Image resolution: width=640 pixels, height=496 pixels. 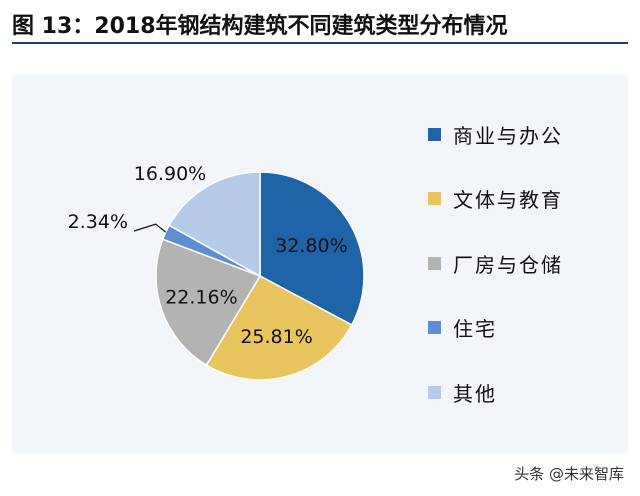 I want to click on legend-item-5: 其他, so click(x=528, y=392).